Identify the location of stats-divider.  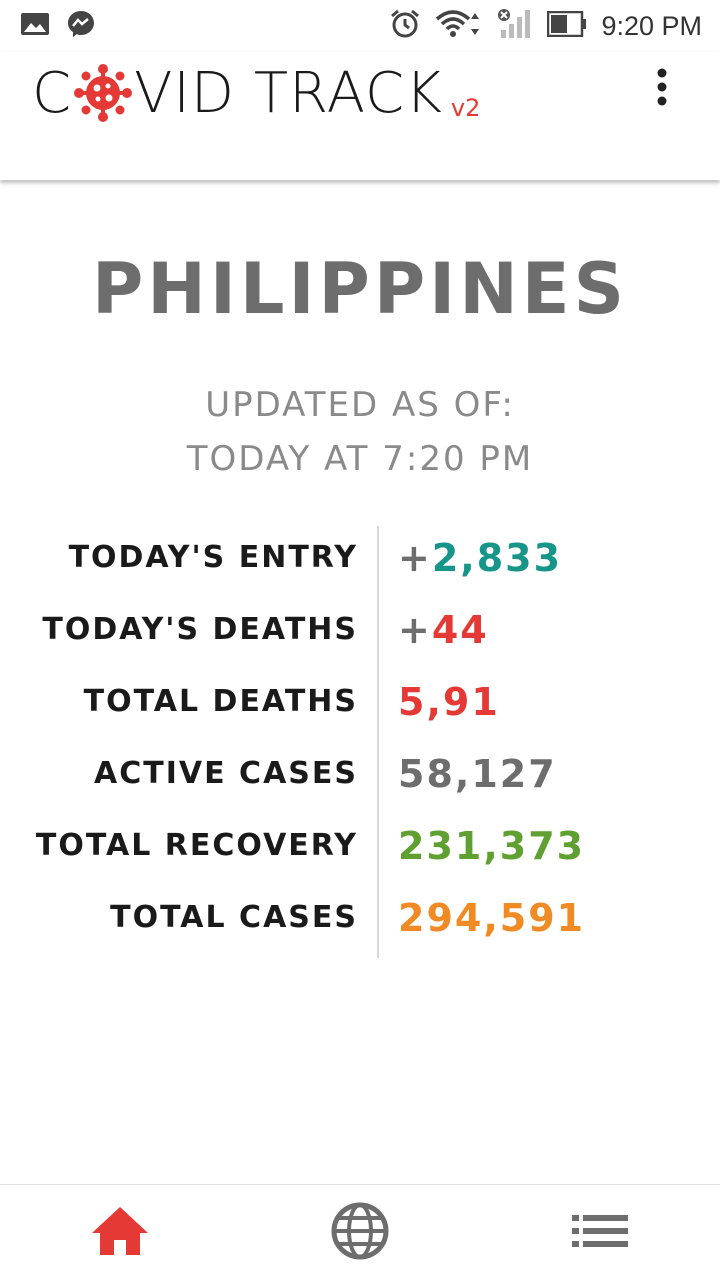
(378, 742).